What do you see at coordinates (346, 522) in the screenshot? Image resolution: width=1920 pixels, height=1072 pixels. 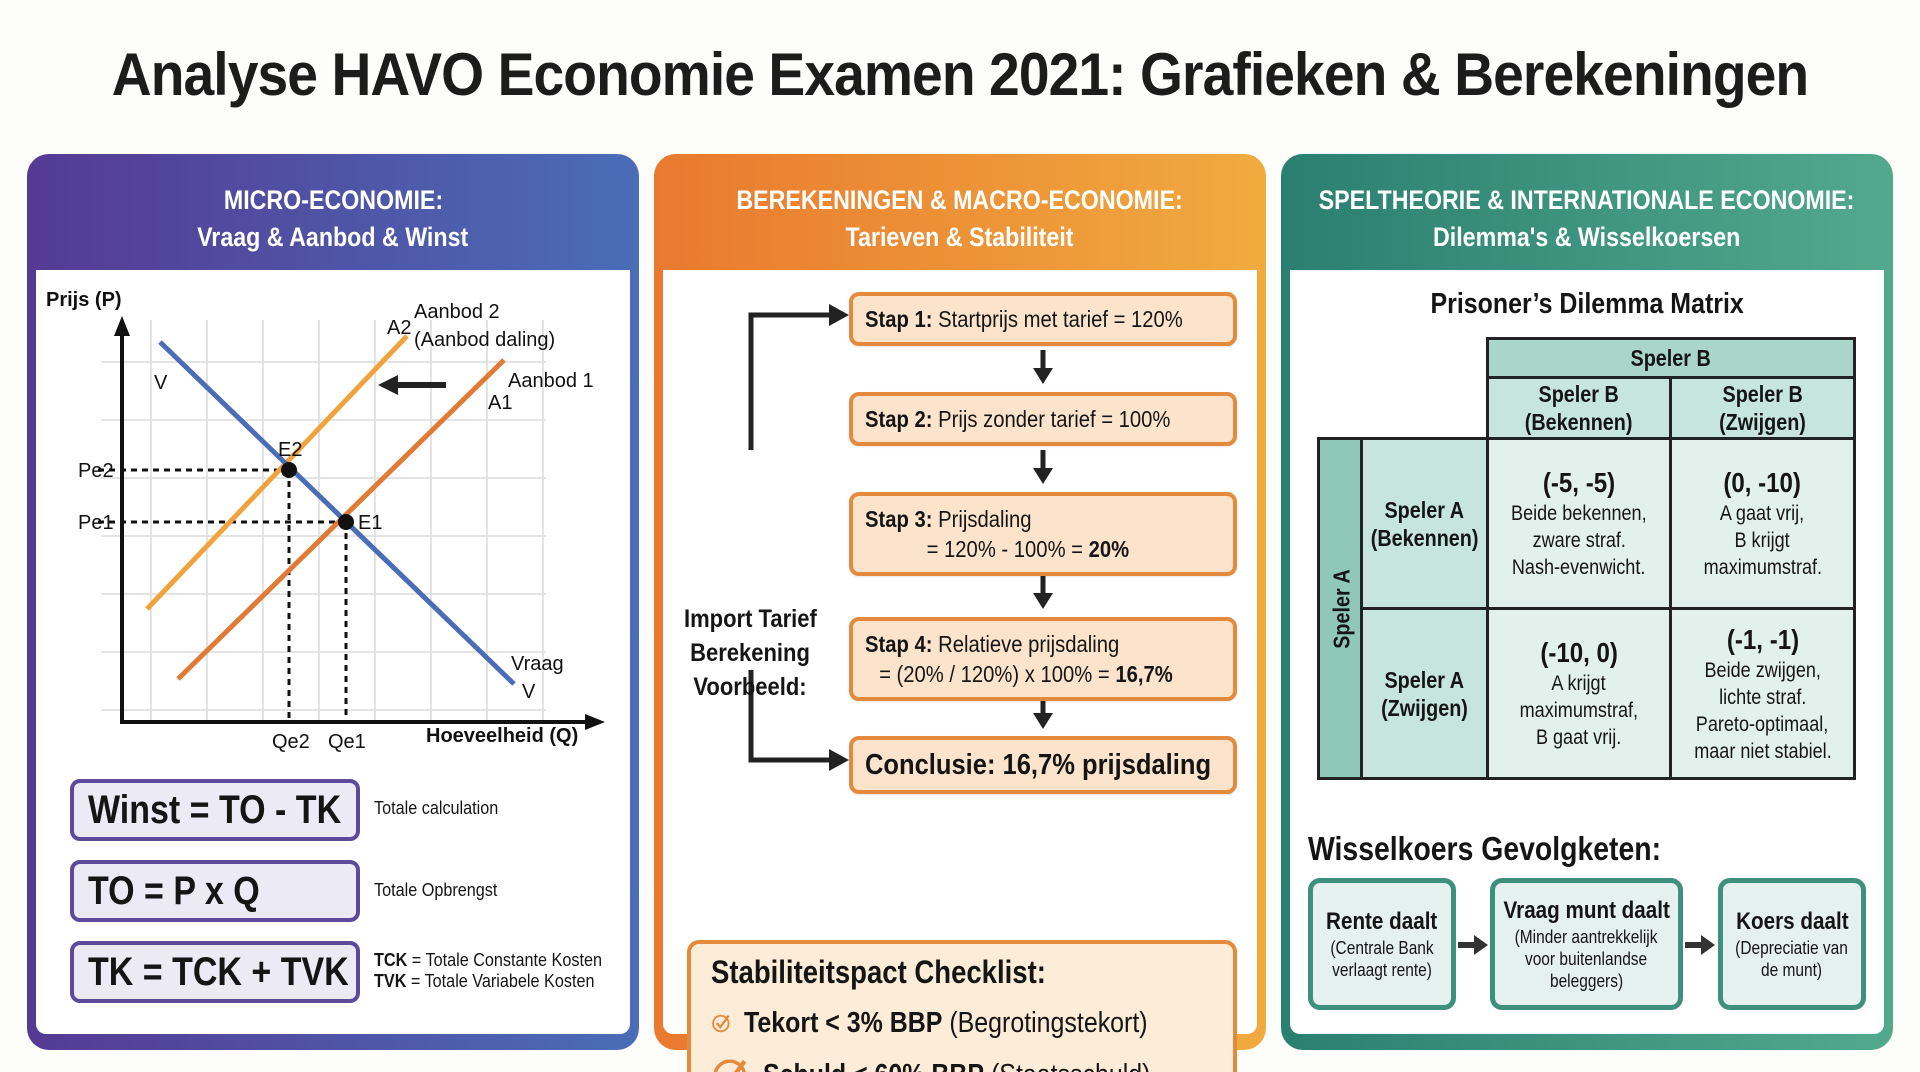 I see `equilibrium-point-e1` at bounding box center [346, 522].